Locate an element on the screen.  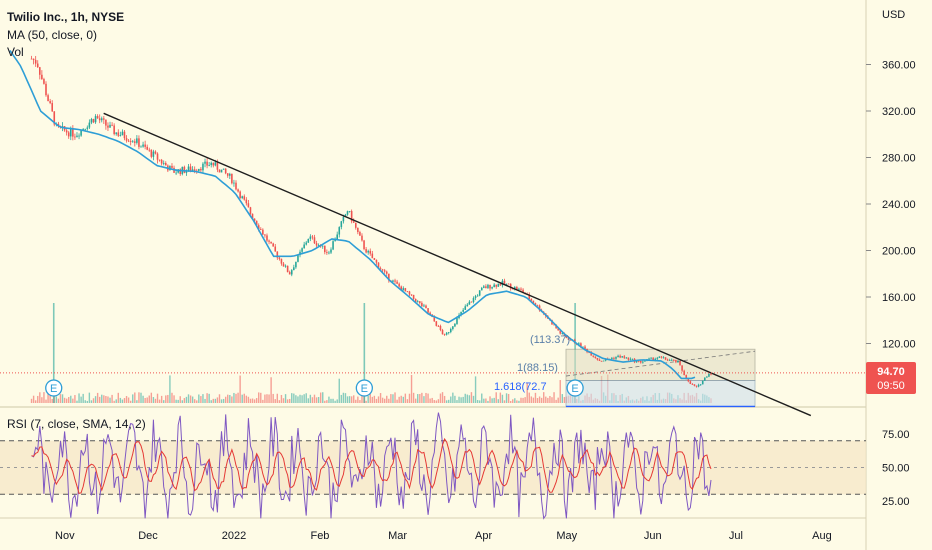
earnings-marker-label: E is located at coordinates (574, 389).